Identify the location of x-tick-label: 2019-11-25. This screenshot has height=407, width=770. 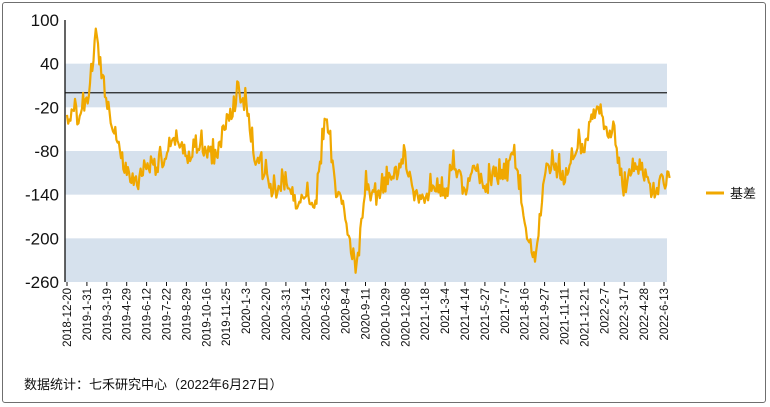
(227, 317).